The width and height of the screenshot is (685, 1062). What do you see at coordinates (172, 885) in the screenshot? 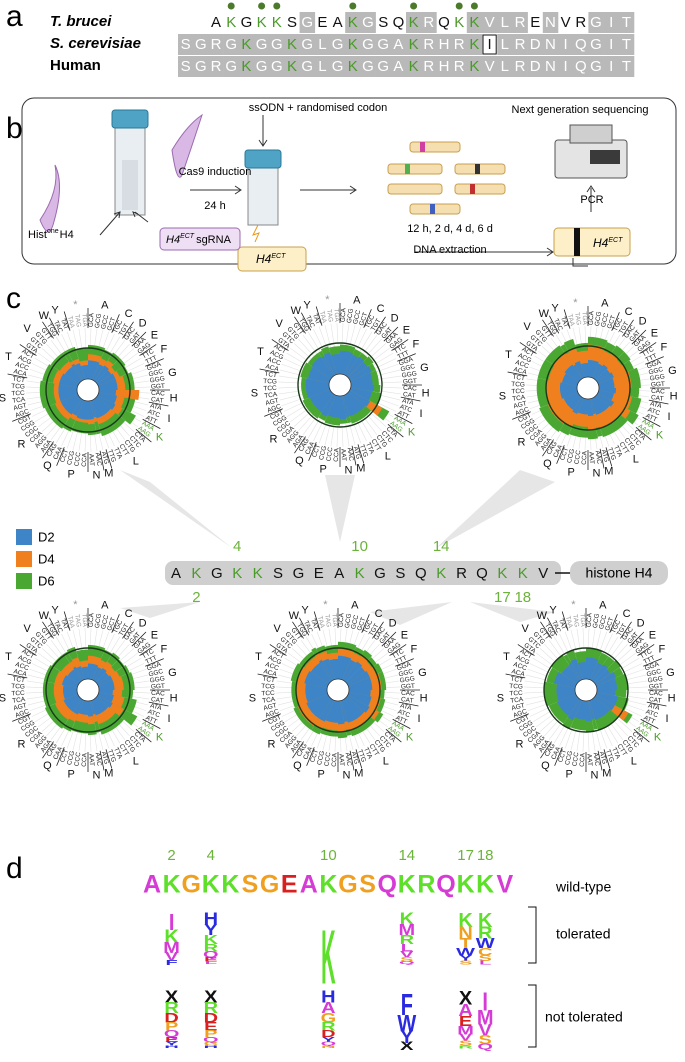
I see `logo-letter: K` at bounding box center [172, 885].